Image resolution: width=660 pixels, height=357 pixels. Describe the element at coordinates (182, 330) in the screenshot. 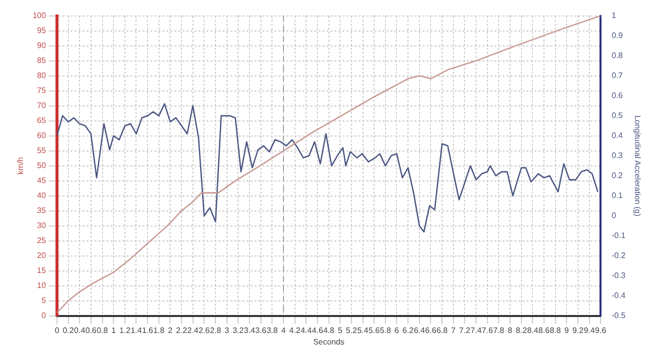

I see `x-tick-label: 2.2` at that location.